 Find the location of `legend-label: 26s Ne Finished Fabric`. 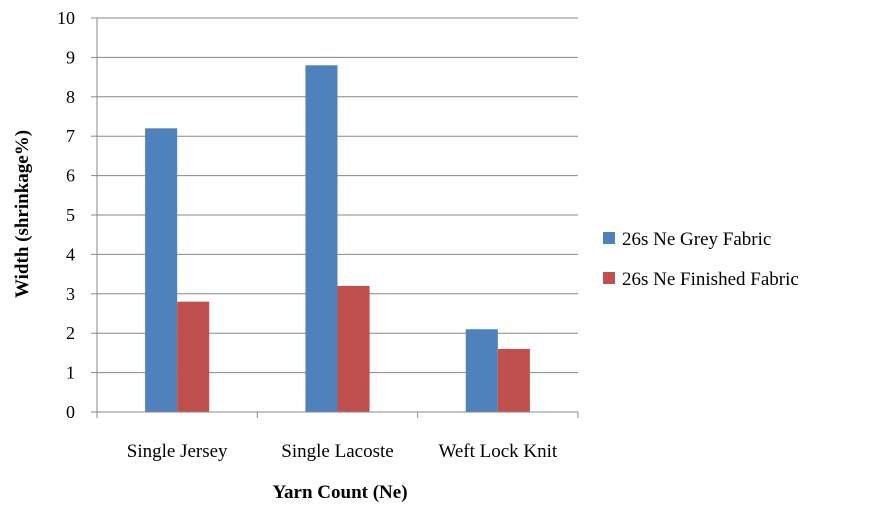

legend-label: 26s Ne Finished Fabric is located at coordinates (710, 279).